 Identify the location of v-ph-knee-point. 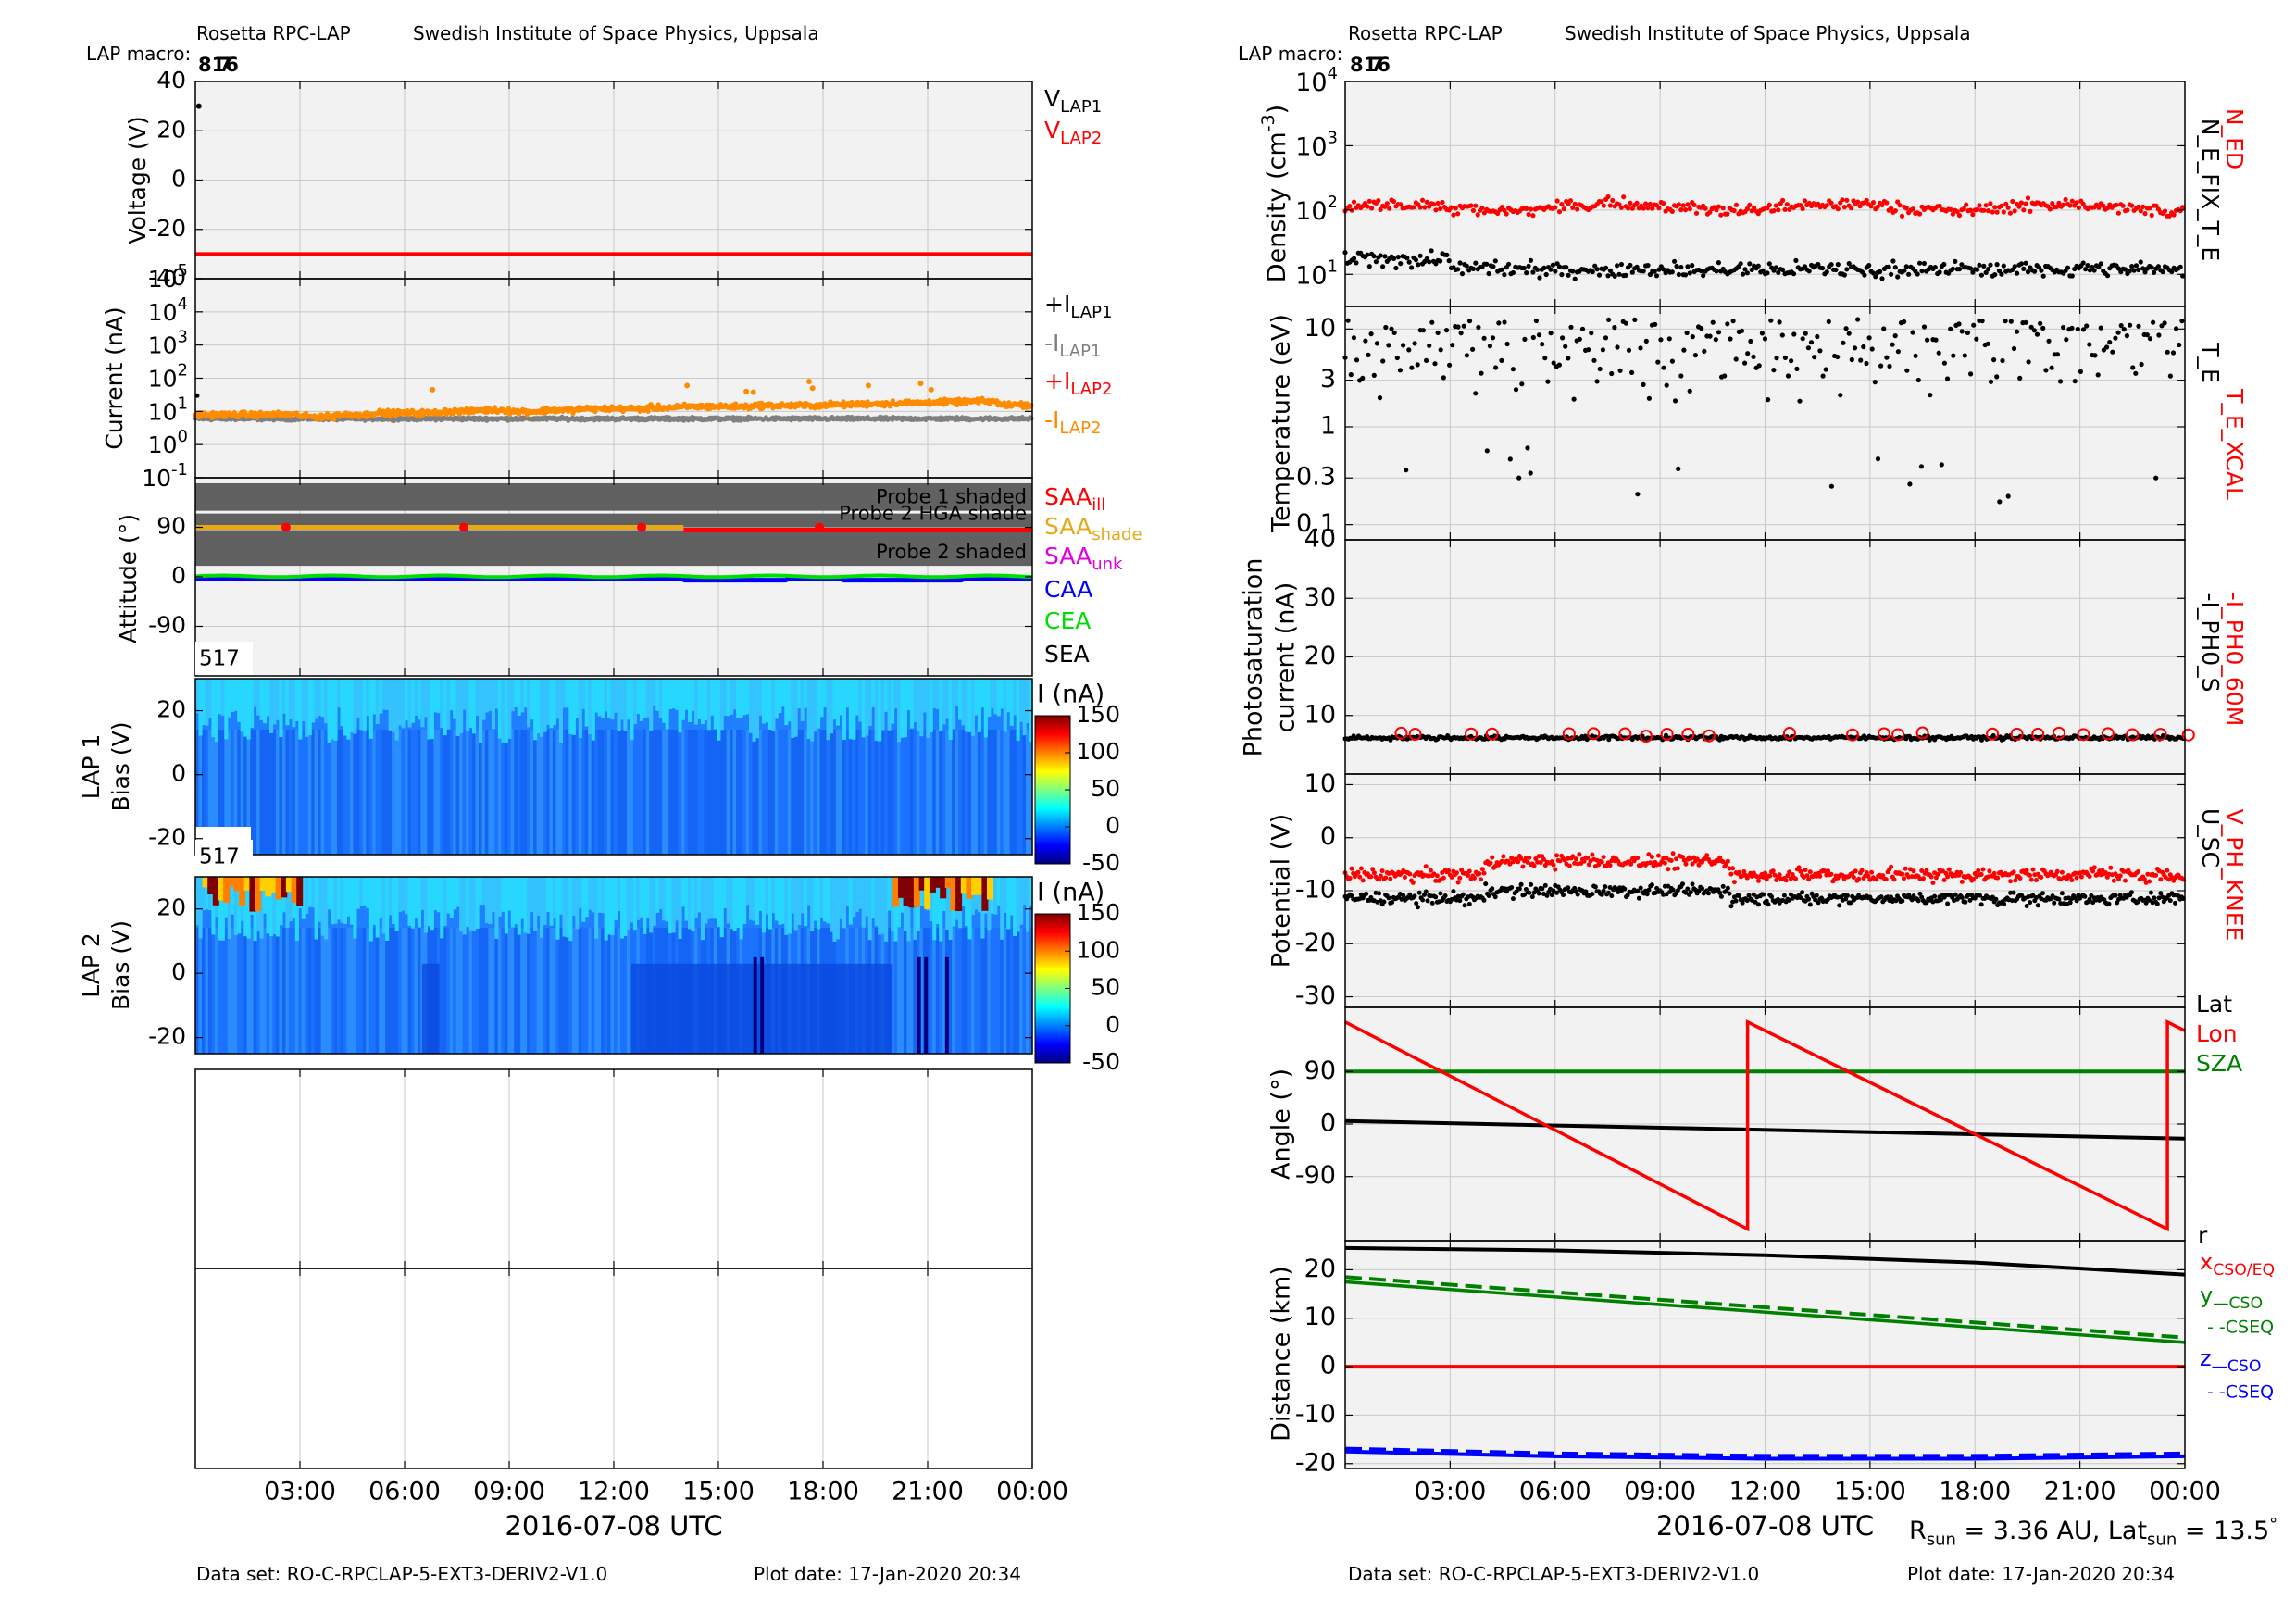
(1474, 878).